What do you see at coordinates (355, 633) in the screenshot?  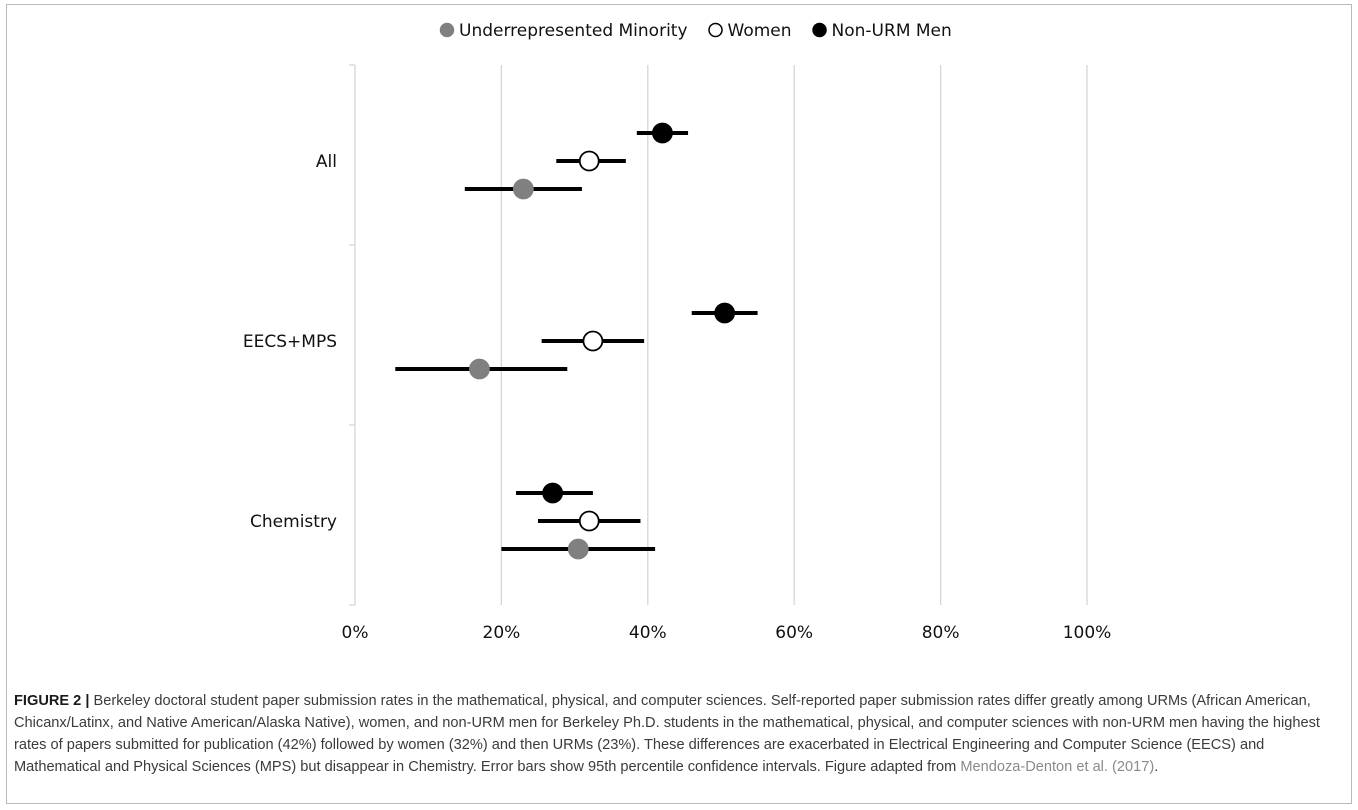 I see `x-tick-label: 0%` at bounding box center [355, 633].